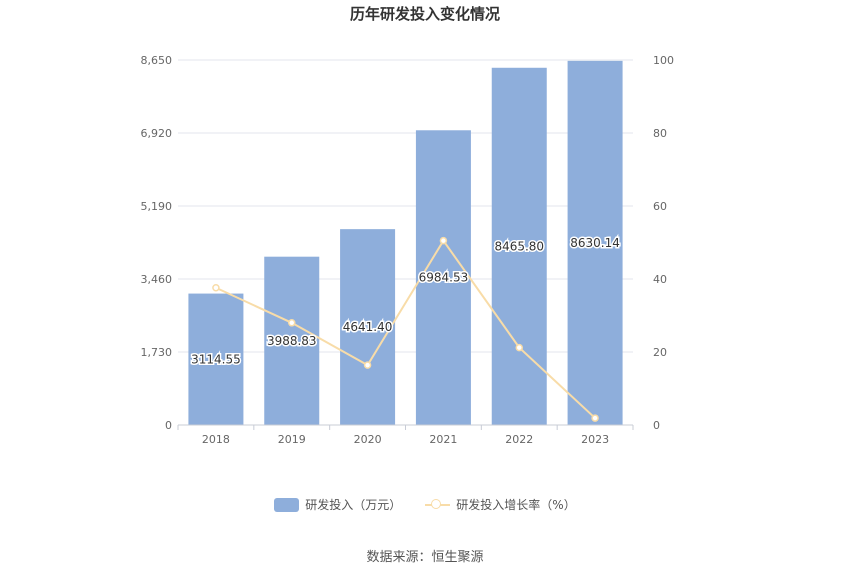 The image size is (850, 575). I want to click on bar-value-label: 3114.55, so click(216, 359).